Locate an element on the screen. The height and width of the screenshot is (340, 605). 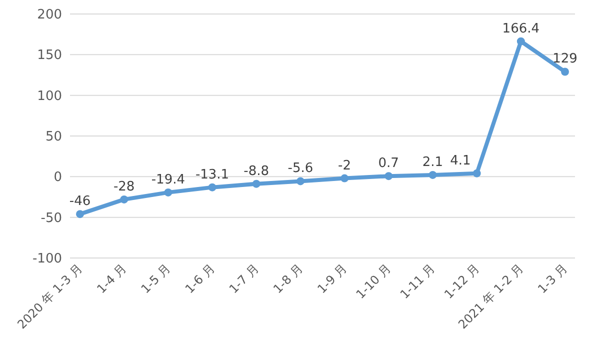
x-tick-label: 1-4 月 is located at coordinates (112, 278).